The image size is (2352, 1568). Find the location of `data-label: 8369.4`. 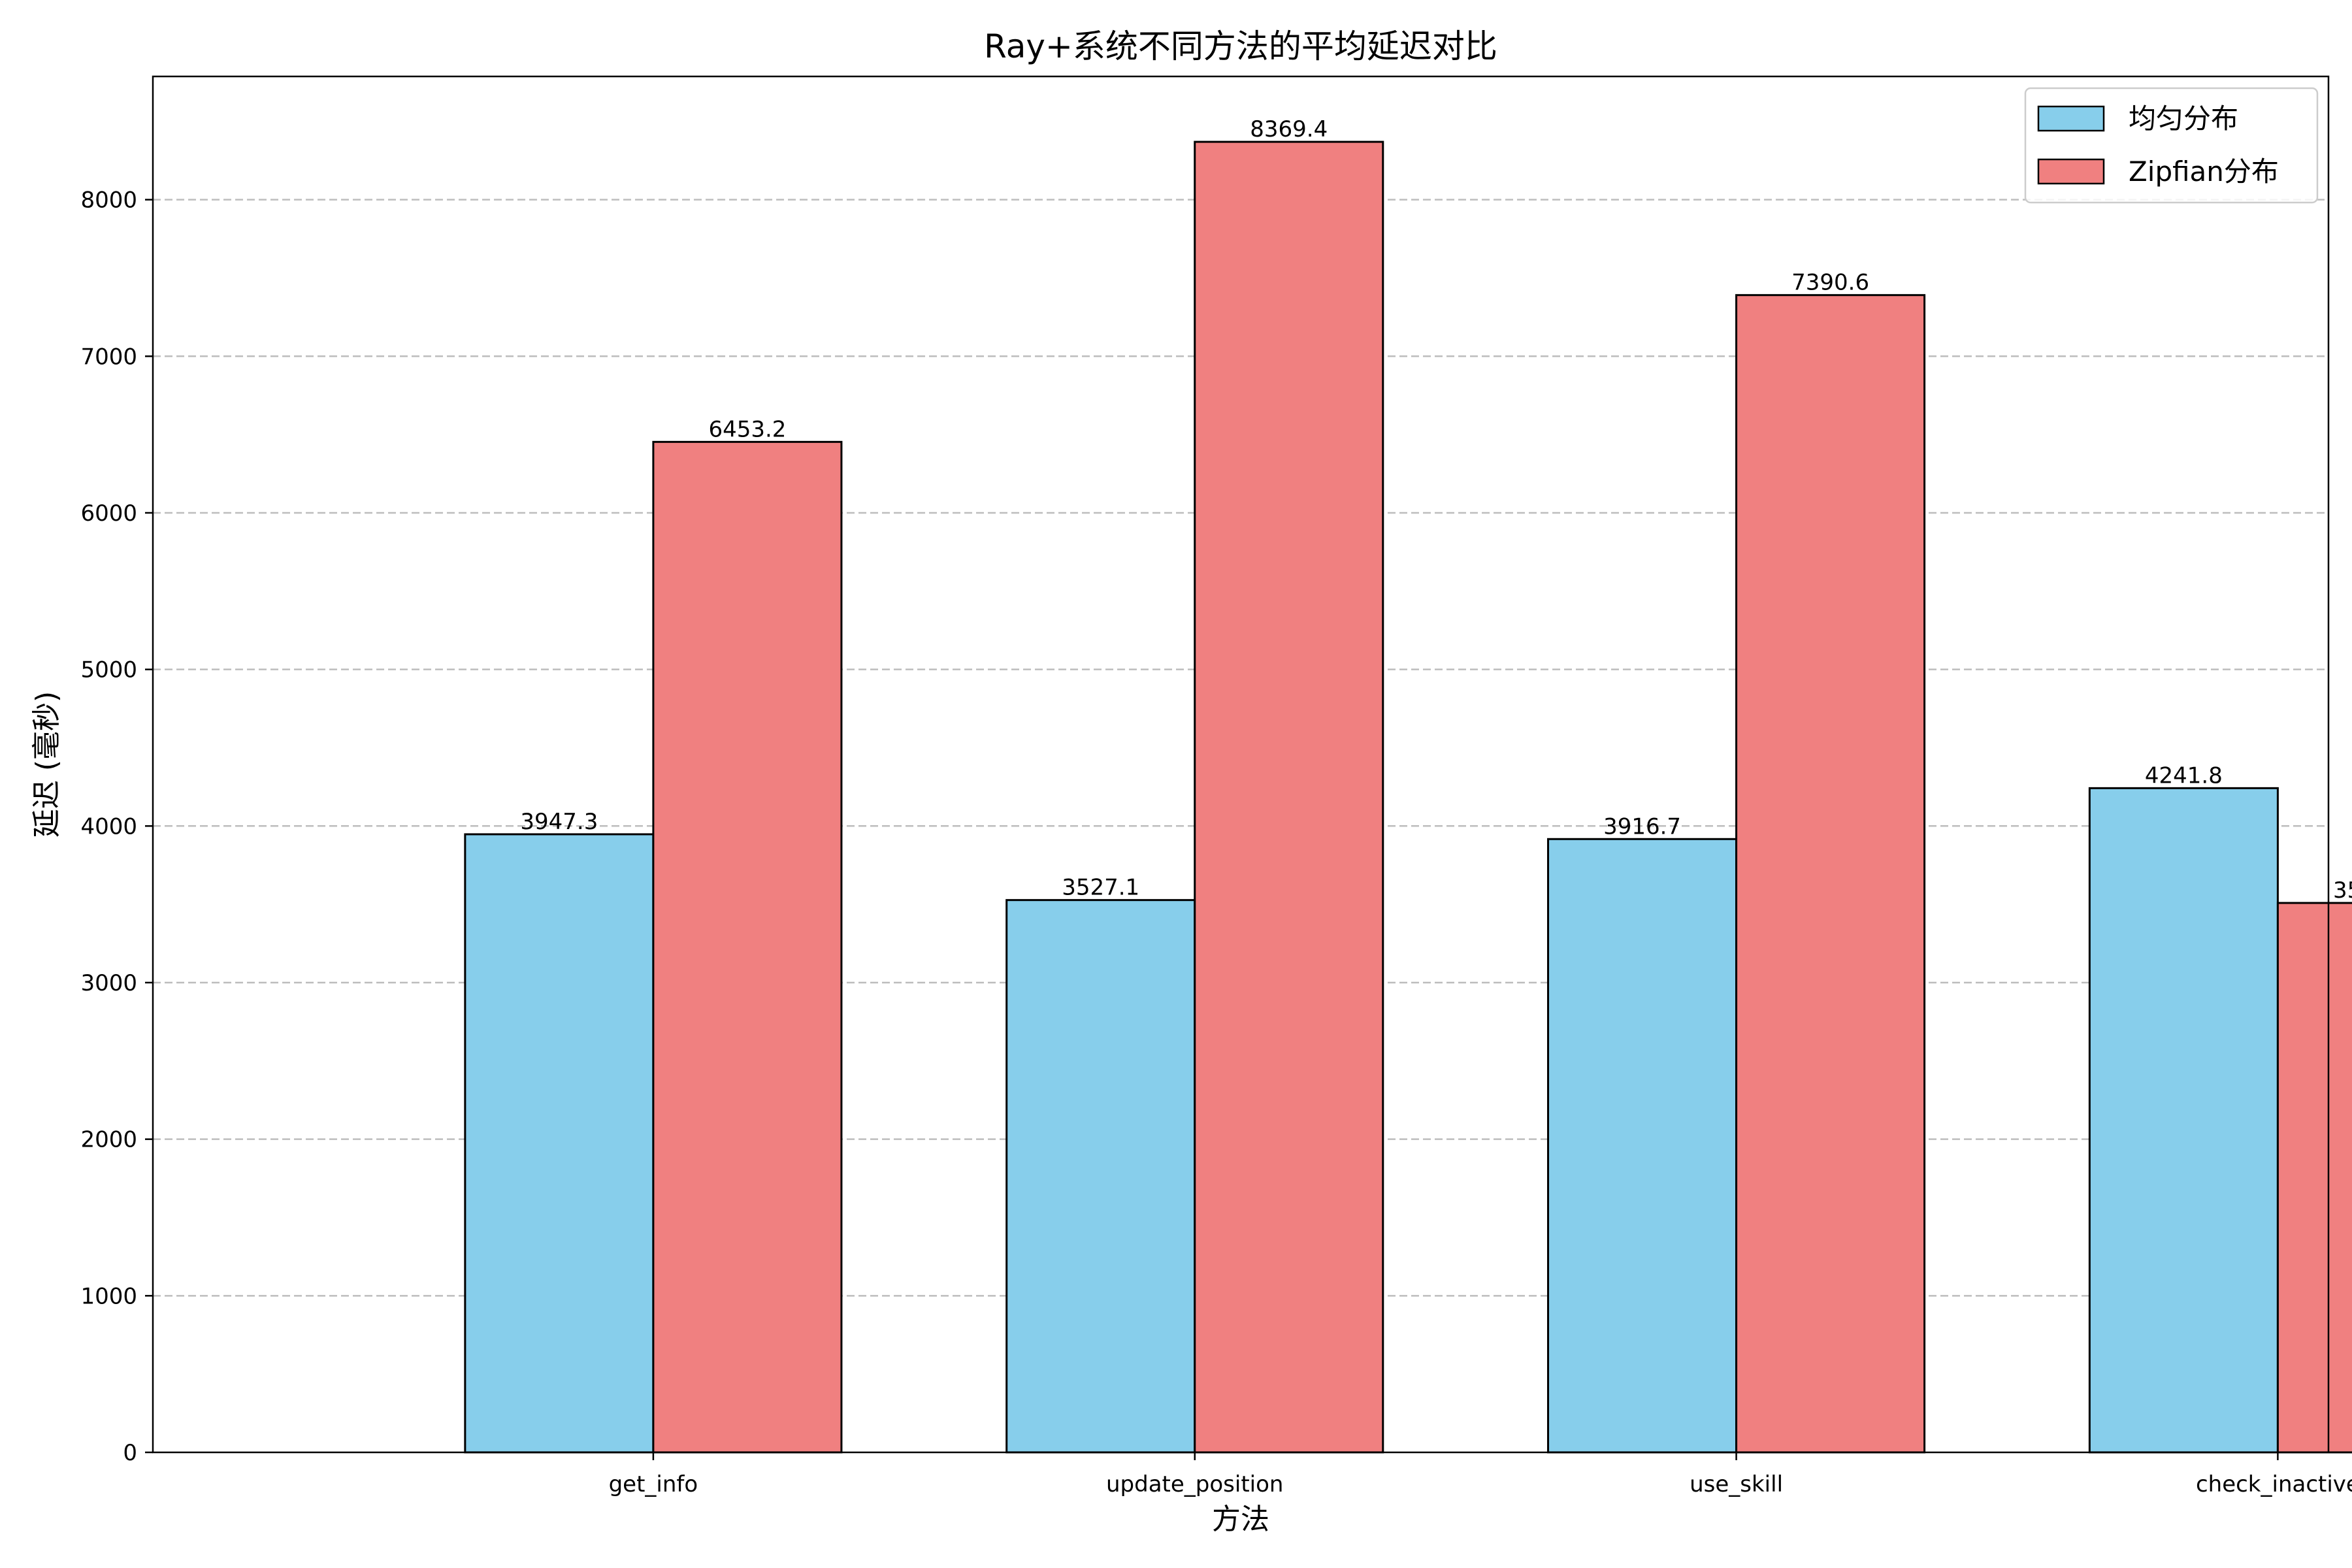

data-label: 8369.4 is located at coordinates (1289, 129).